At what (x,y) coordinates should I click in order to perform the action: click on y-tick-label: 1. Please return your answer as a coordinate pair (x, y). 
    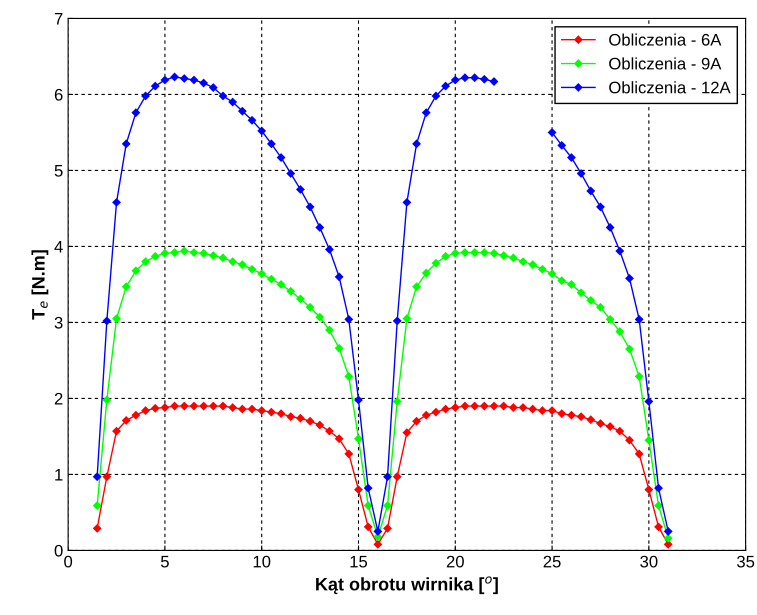
    Looking at the image, I should click on (58, 474).